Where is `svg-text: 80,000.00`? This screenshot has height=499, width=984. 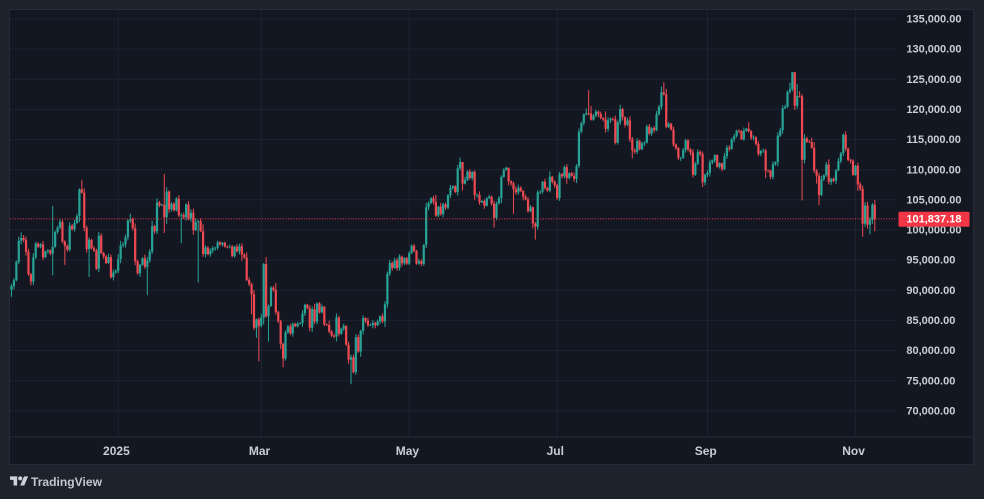
svg-text: 80,000.00 is located at coordinates (930, 351).